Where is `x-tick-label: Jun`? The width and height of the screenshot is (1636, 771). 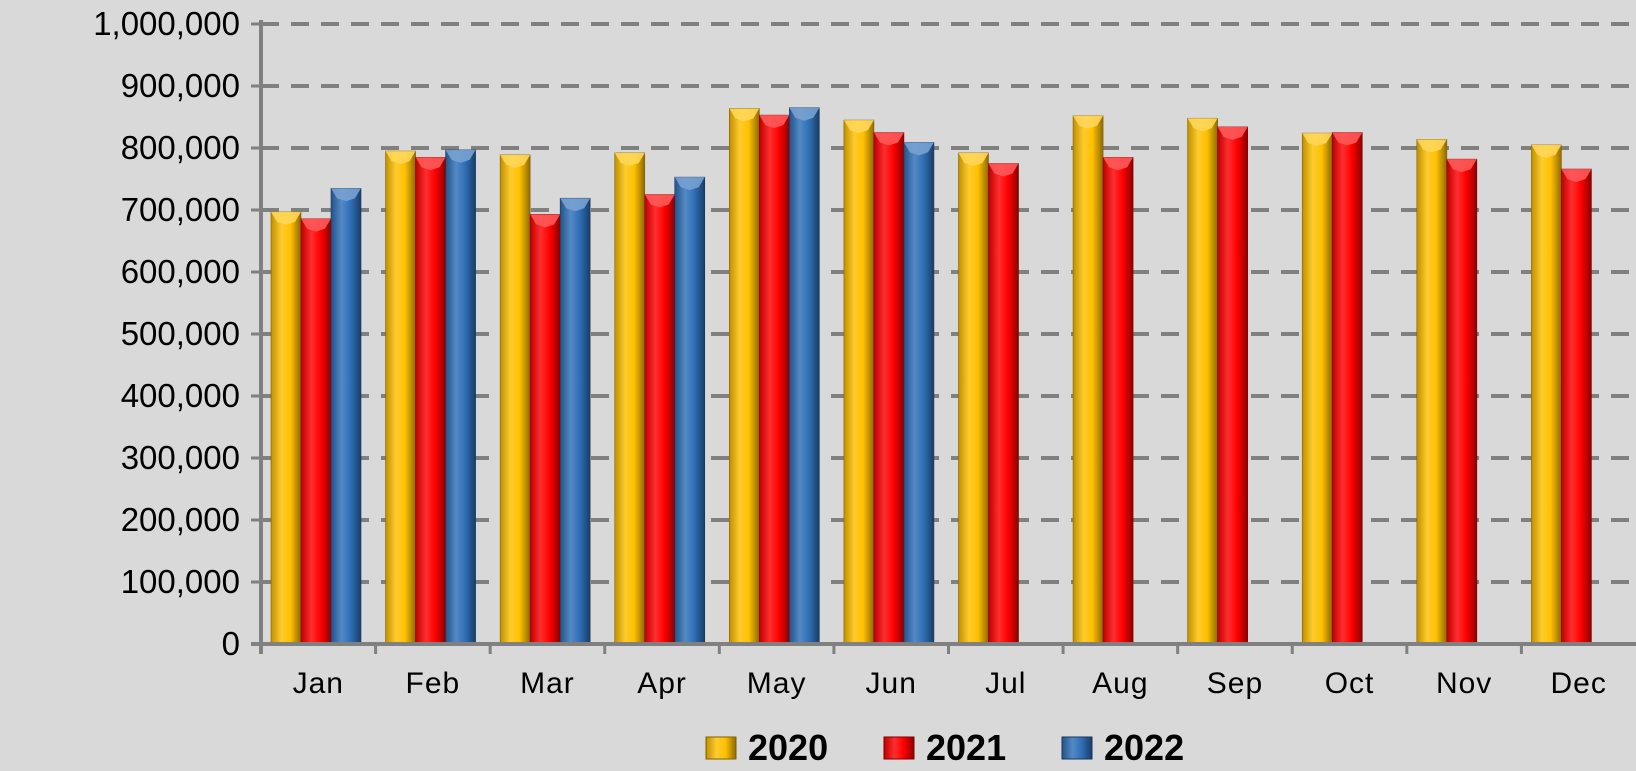 x-tick-label: Jun is located at coordinates (891, 683).